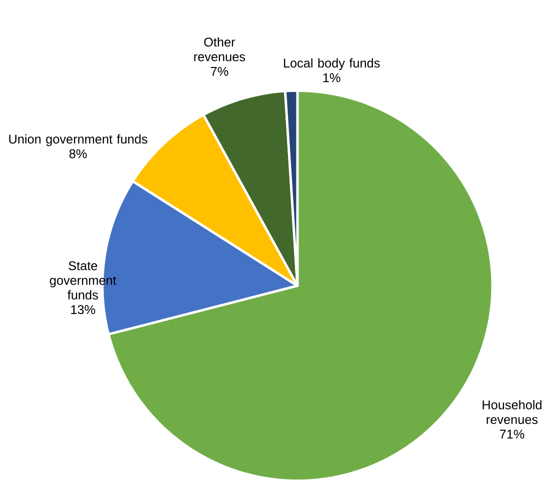 The width and height of the screenshot is (551, 482). Describe the element at coordinates (83, 309) in the screenshot. I see `data-label: 13%` at that location.